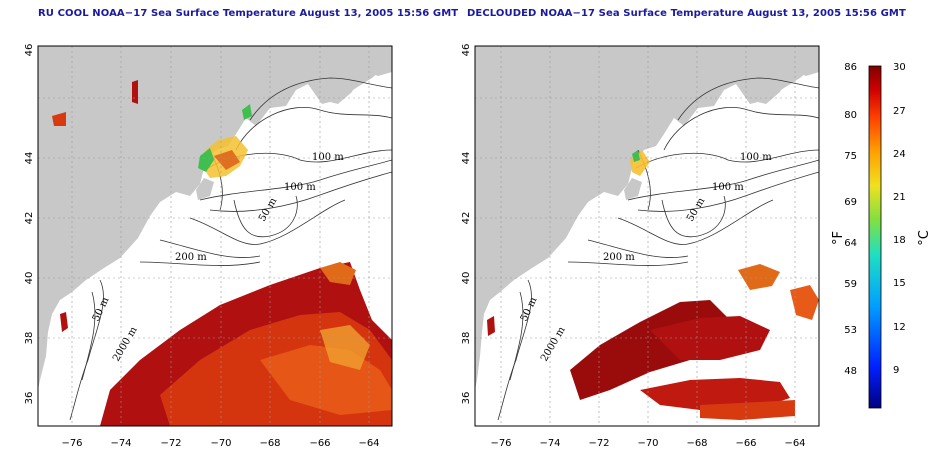 This screenshot has height=475, width=950. Describe the element at coordinates (899, 219) in the screenshot. I see `colorbar-c-ticks: 30 27 24 21 18 15 12 9` at that location.